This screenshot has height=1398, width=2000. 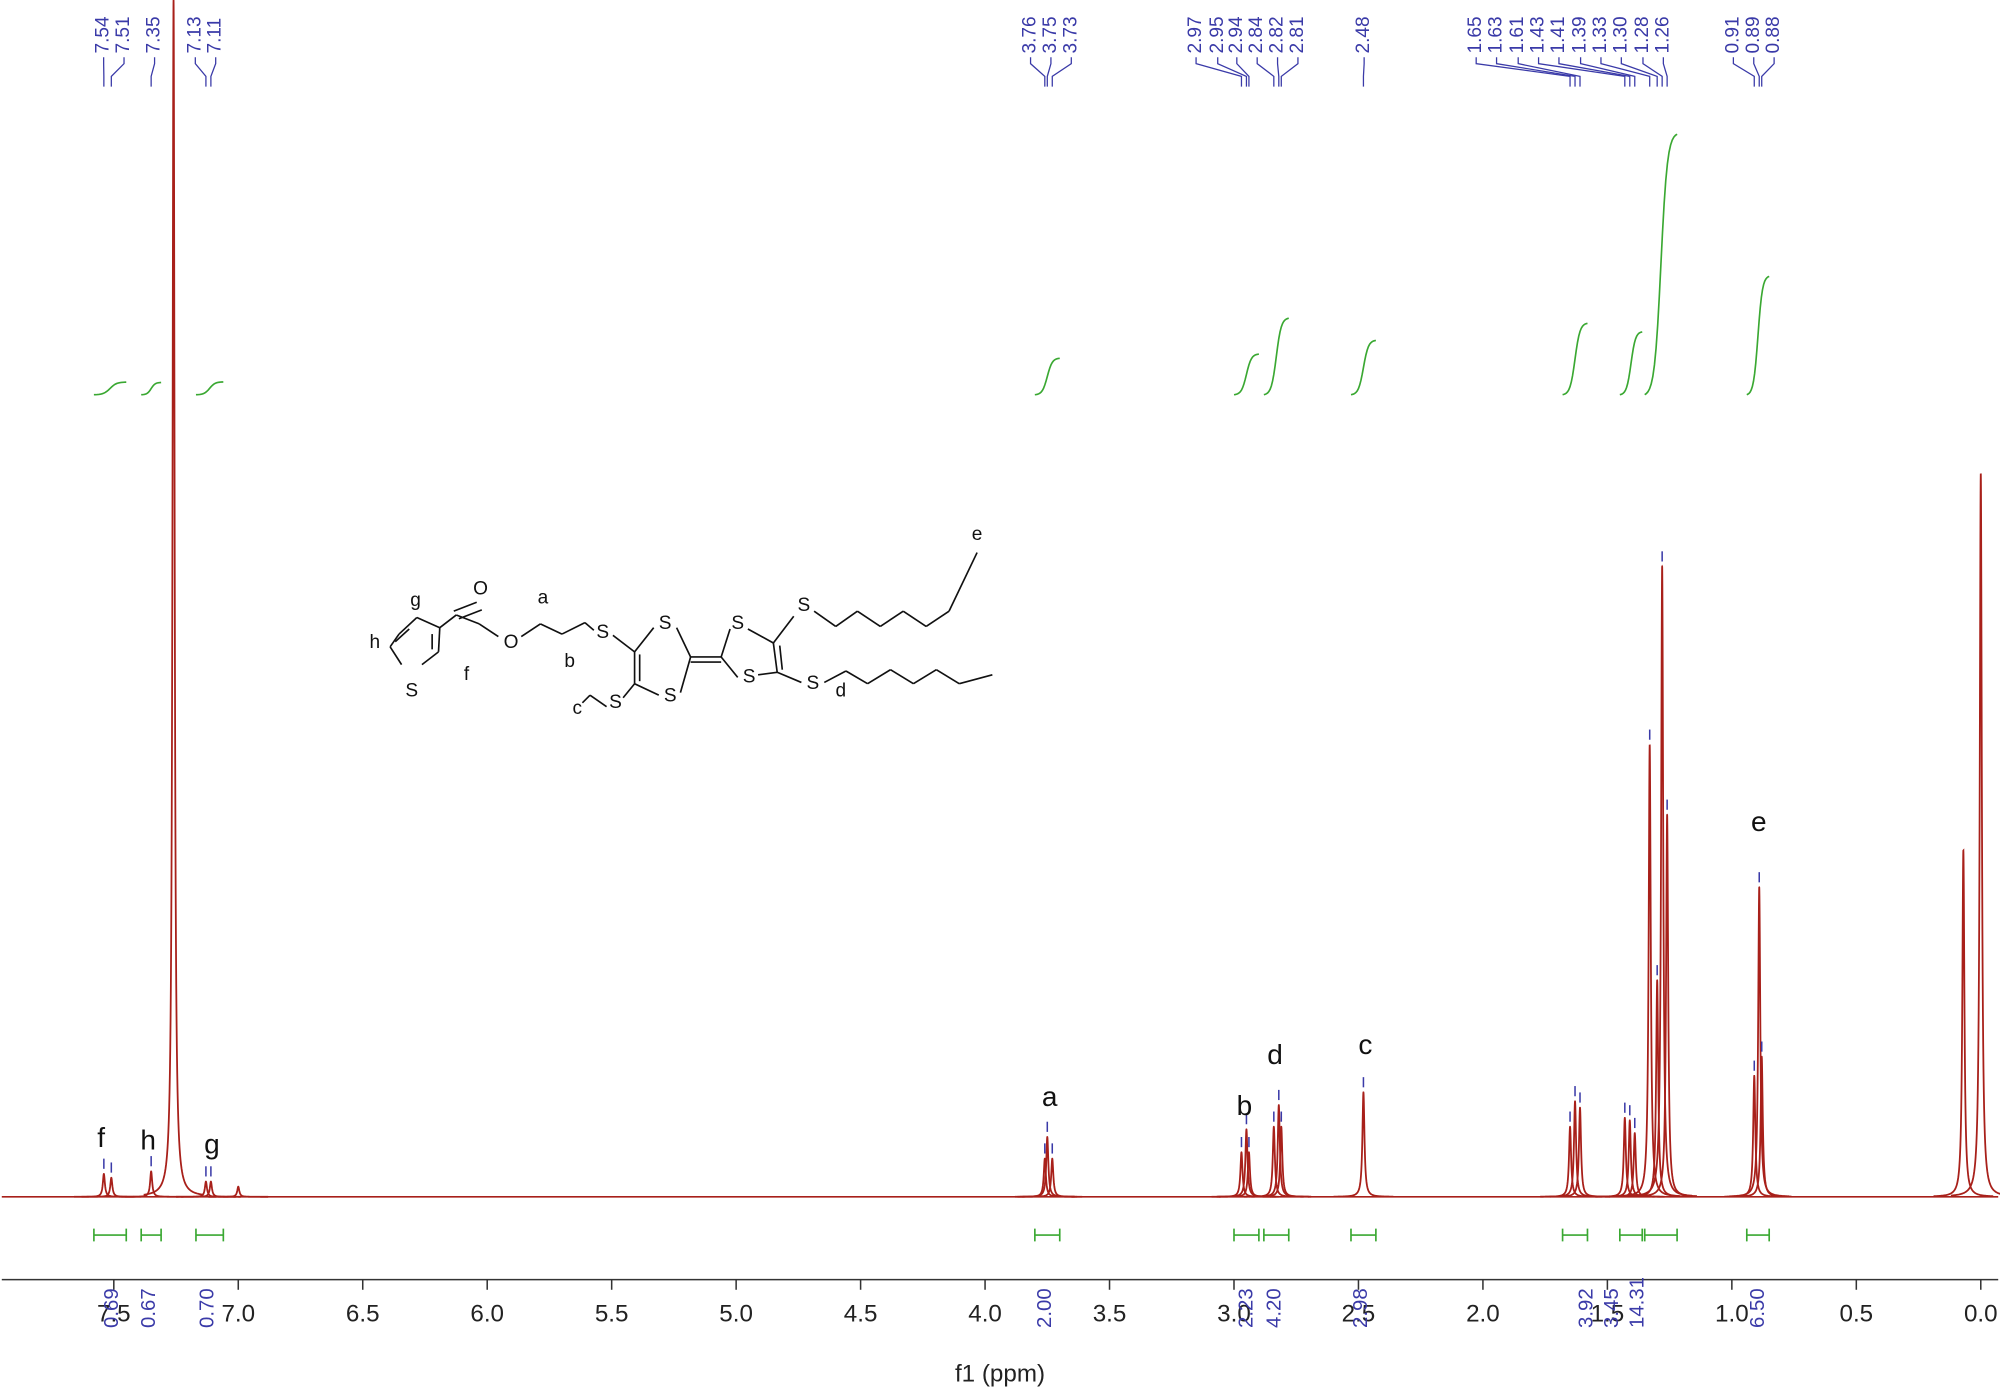 What do you see at coordinates (1758, 1308) in the screenshot?
I see `integral-label: 6.50` at bounding box center [1758, 1308].